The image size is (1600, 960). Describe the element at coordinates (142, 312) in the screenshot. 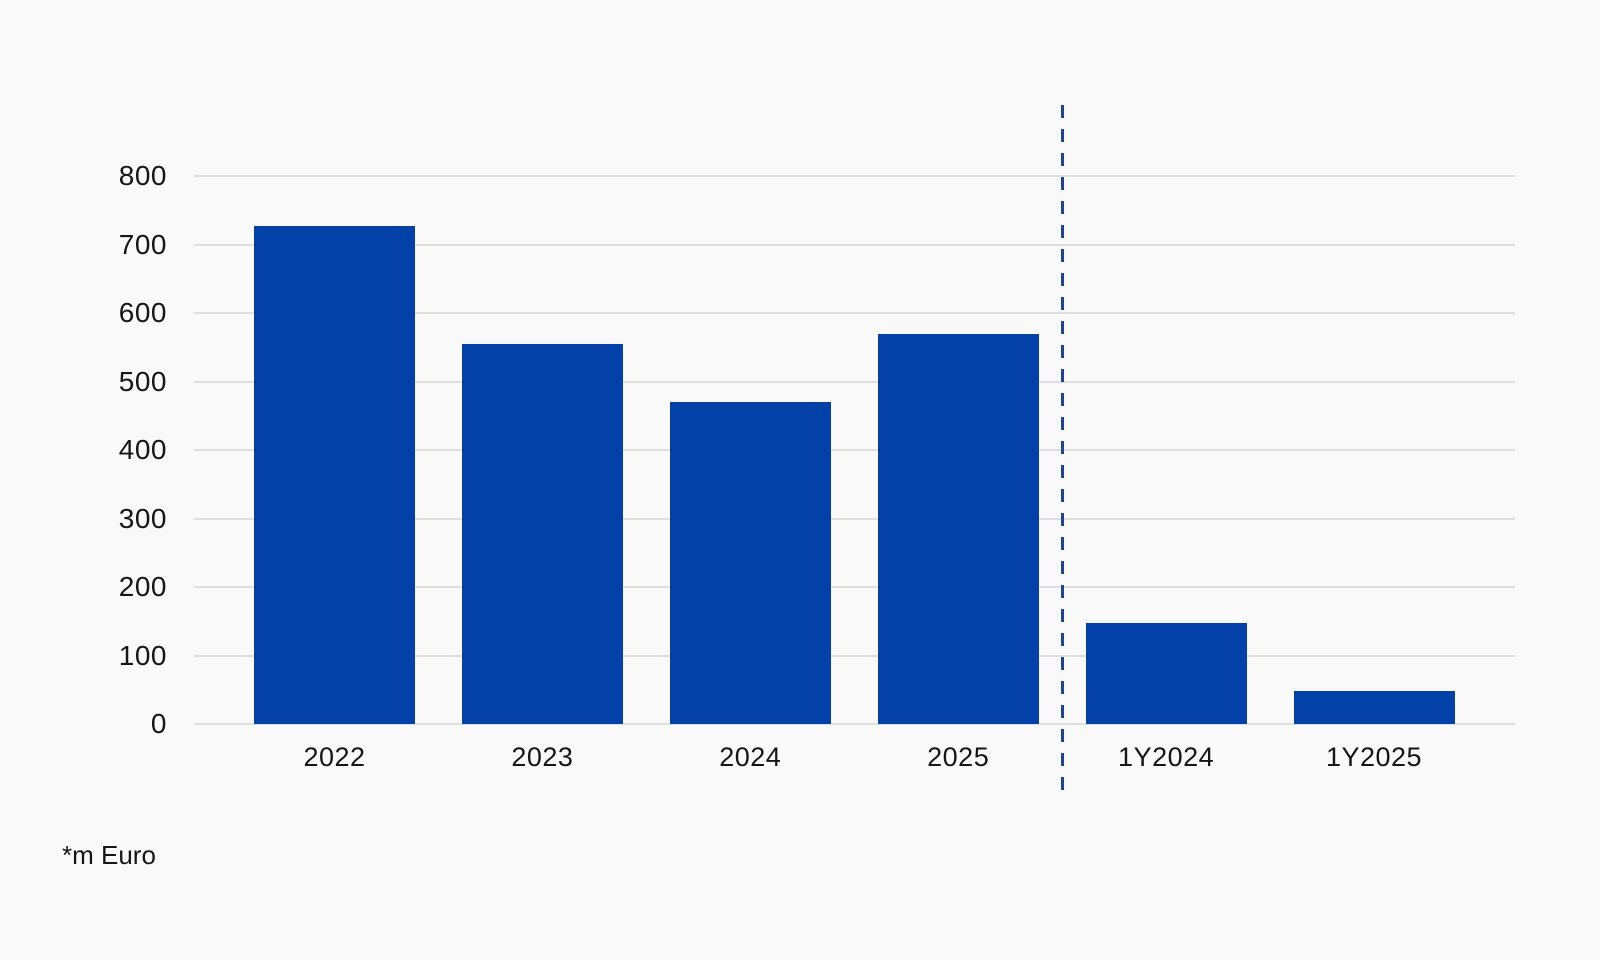

I see `y-axis-tick-label-600: 600` at that location.